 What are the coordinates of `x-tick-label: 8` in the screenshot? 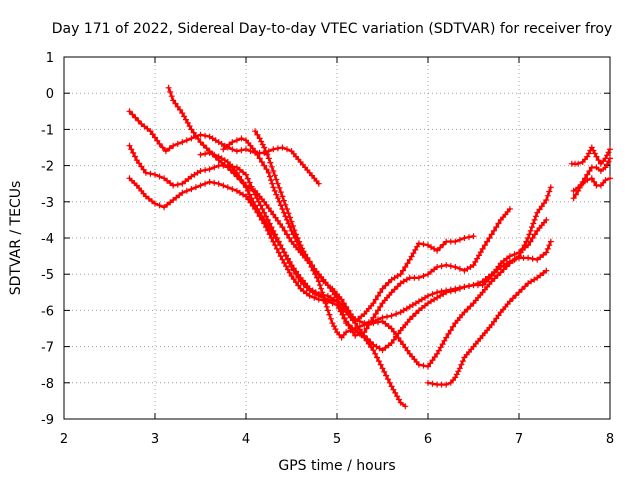 It's located at (610, 439).